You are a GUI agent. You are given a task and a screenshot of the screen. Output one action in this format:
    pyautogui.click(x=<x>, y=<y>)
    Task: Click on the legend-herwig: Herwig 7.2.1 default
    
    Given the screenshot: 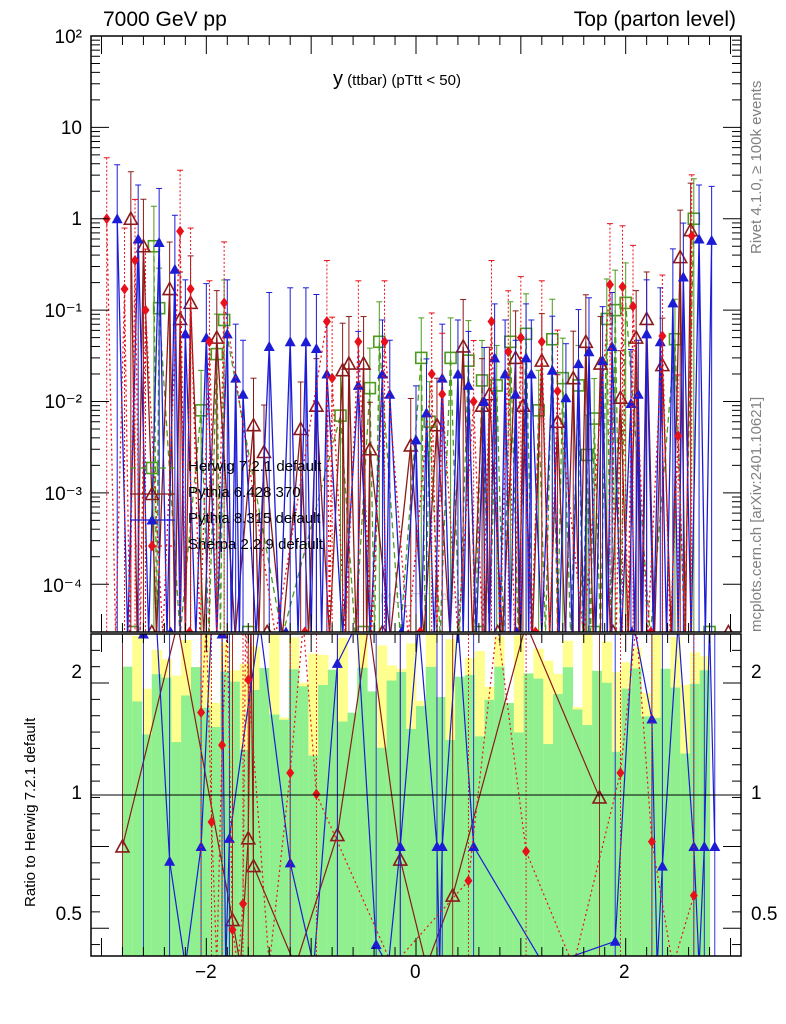 What is the action you would take?
    pyautogui.click(x=255, y=466)
    